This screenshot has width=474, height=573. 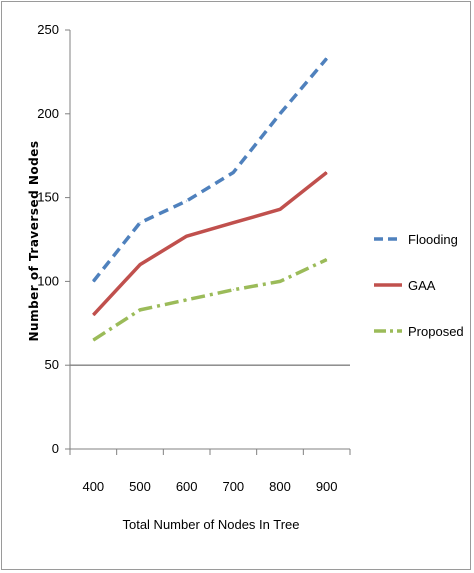 I want to click on x-tick-label: 700, so click(x=233, y=486).